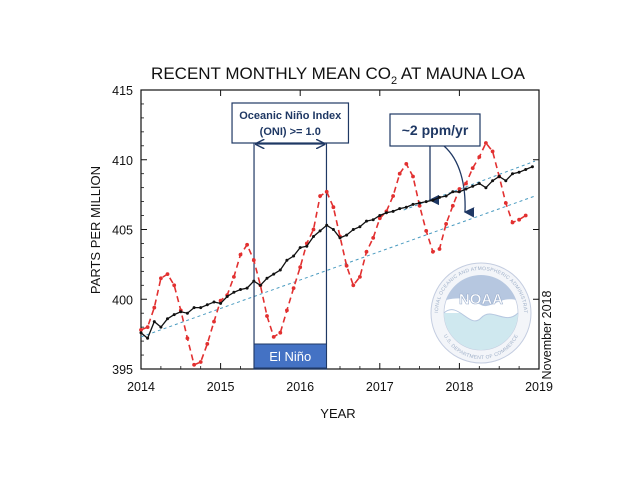  Describe the element at coordinates (122, 300) in the screenshot. I see `y-tick-label: 400` at that location.